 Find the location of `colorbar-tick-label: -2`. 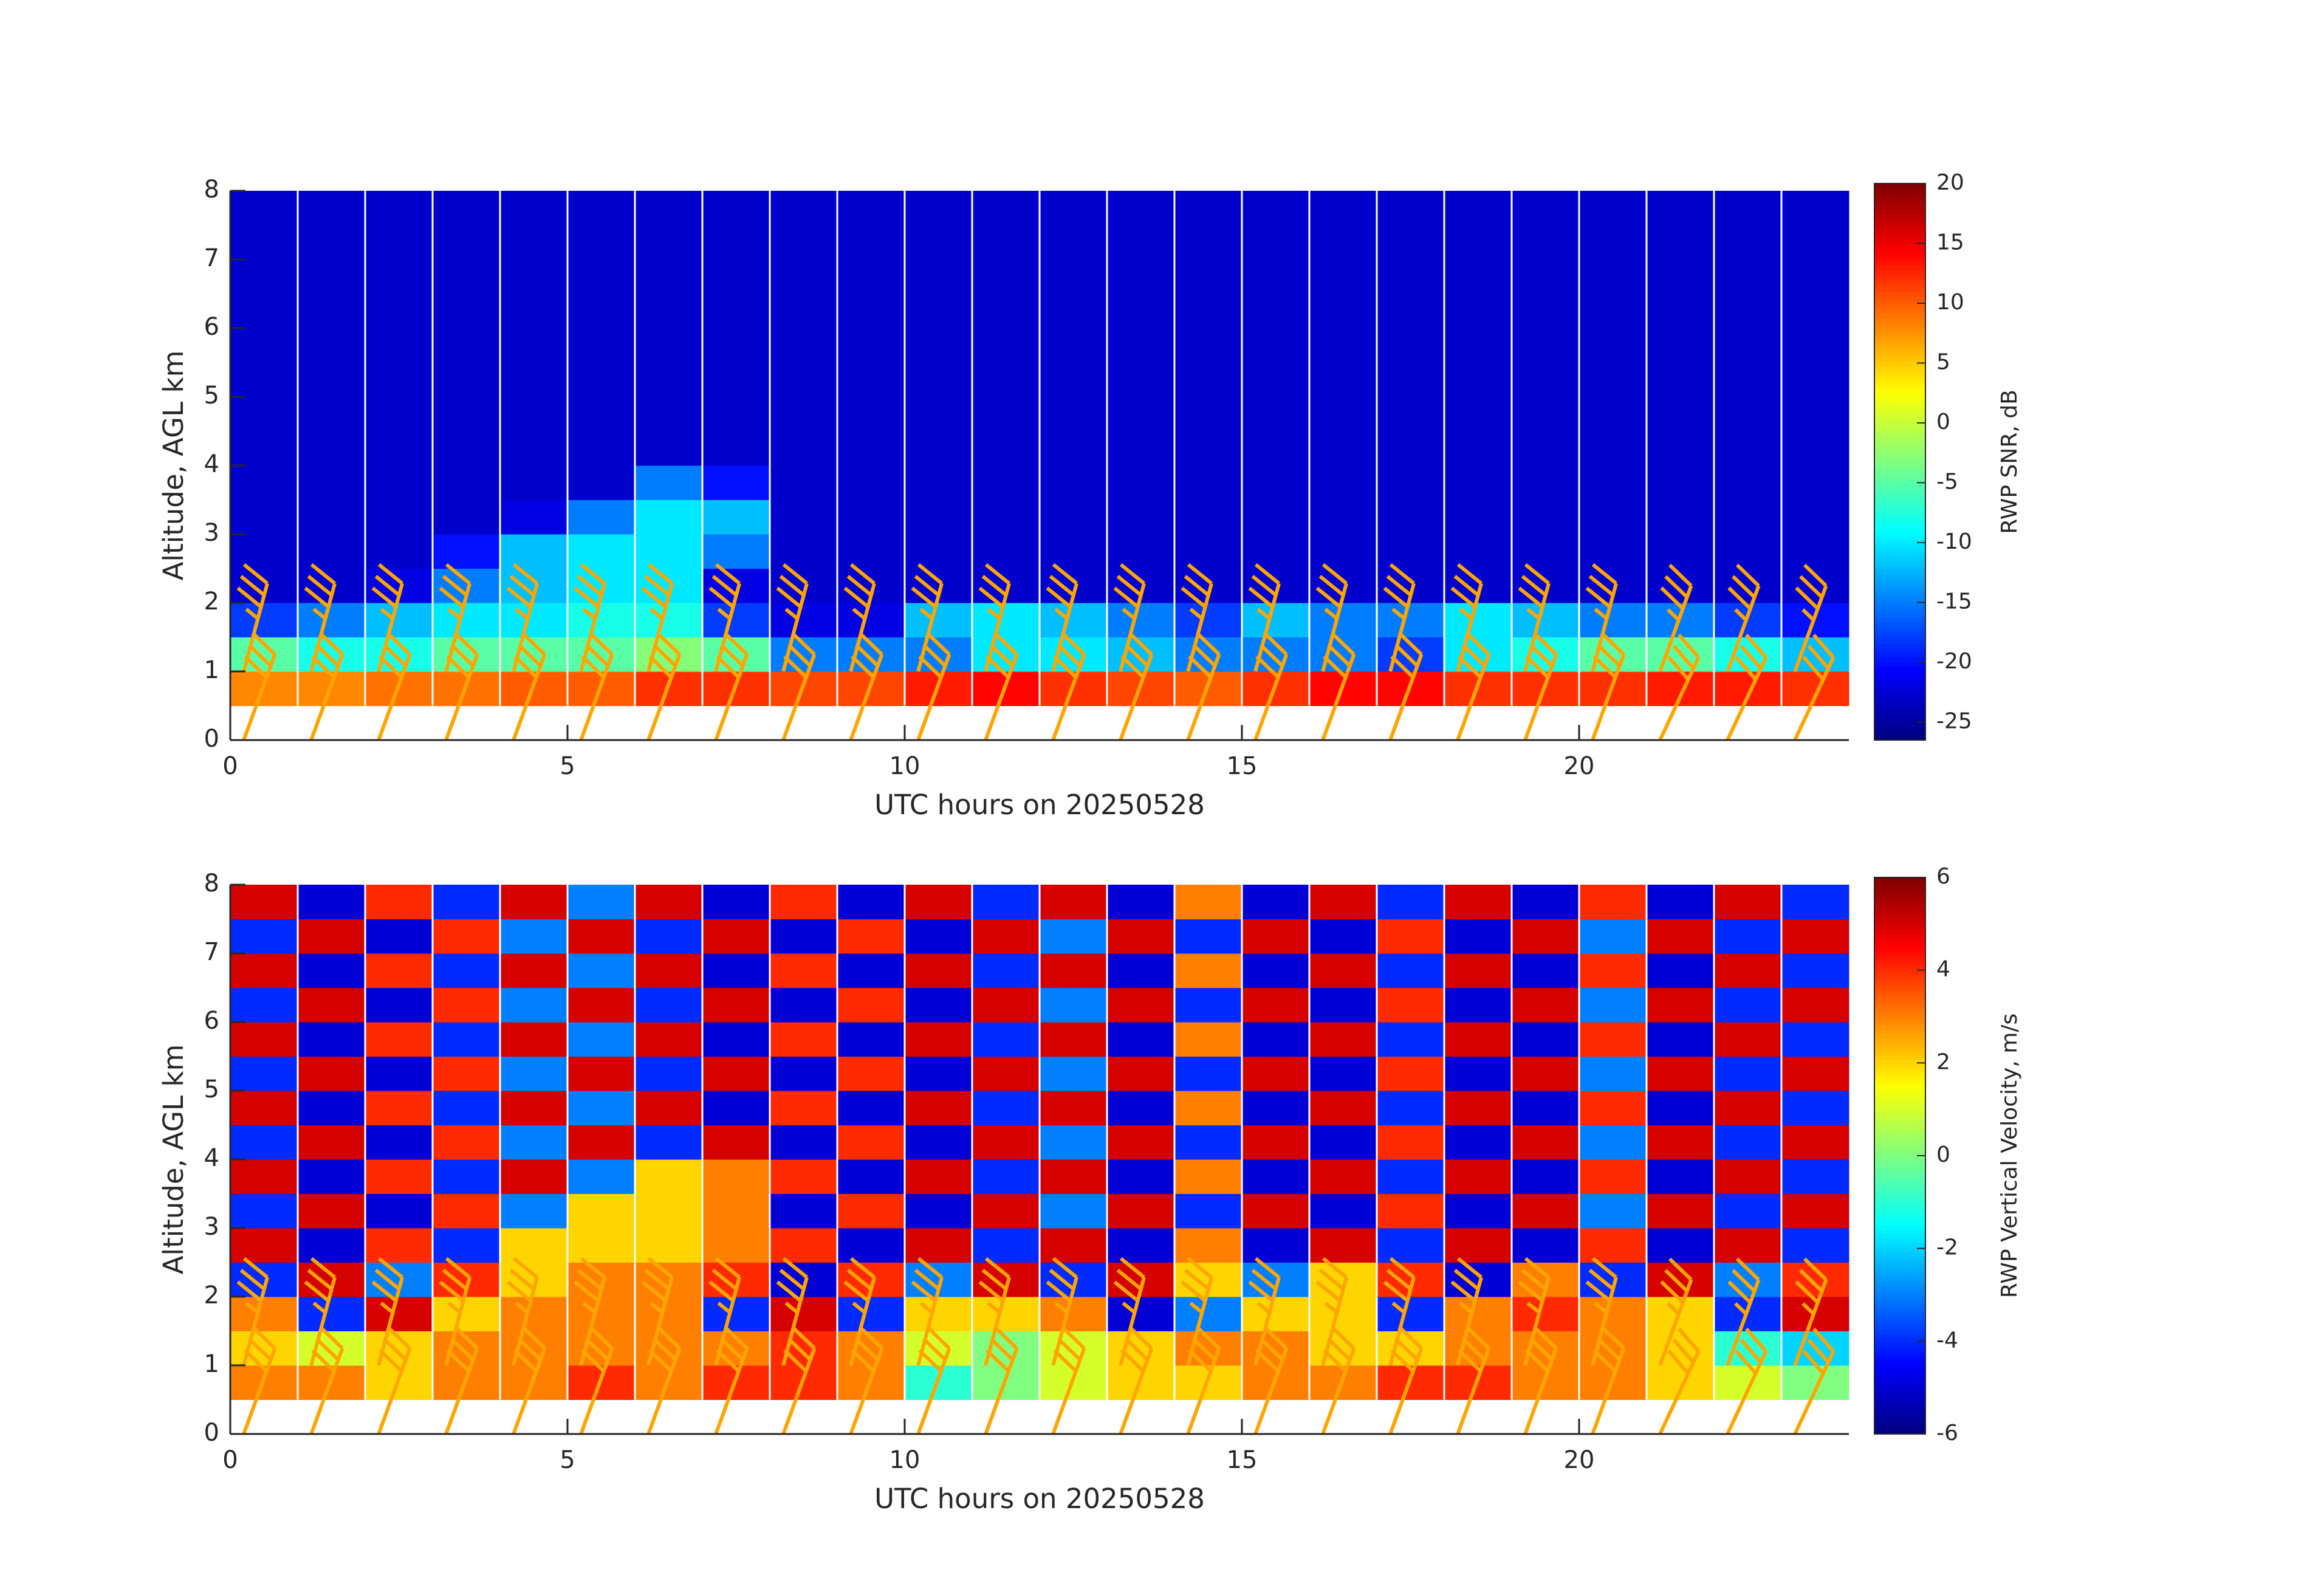

colorbar-tick-label: -2 is located at coordinates (1947, 1247).